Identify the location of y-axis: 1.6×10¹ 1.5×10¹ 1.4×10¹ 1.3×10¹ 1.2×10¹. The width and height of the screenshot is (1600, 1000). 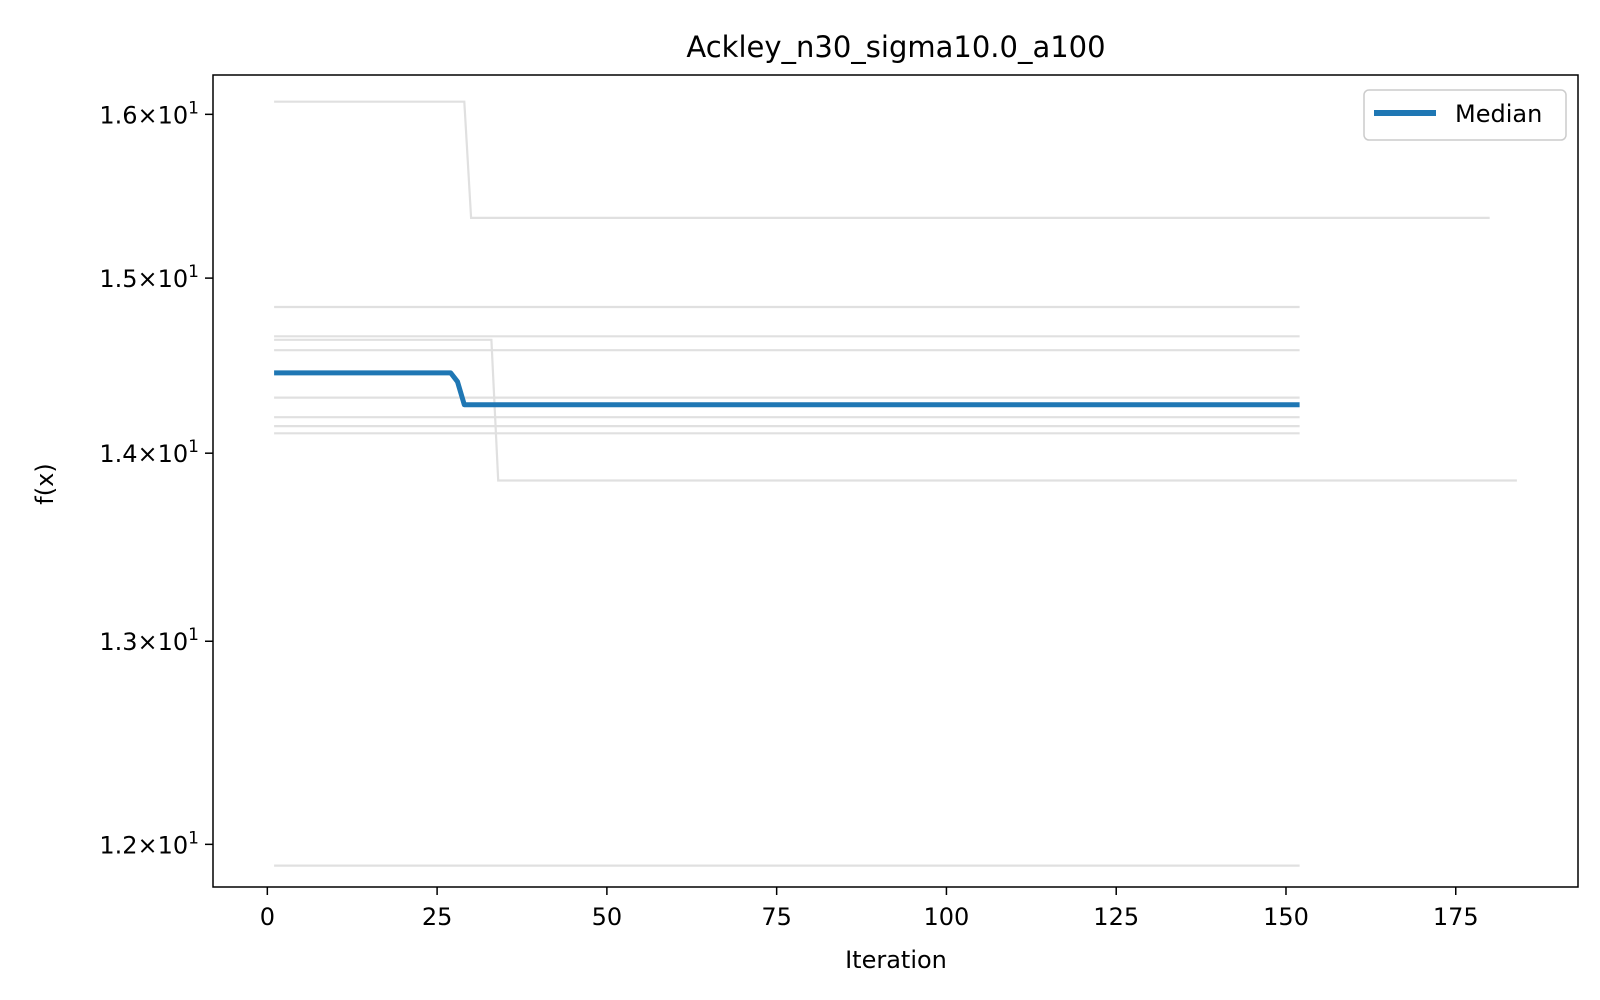
(156, 478).